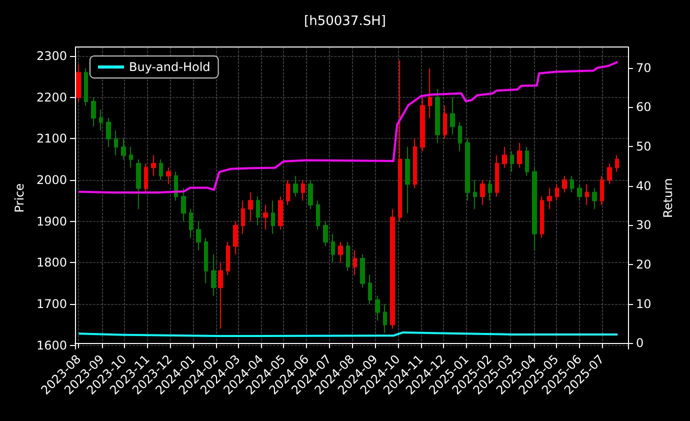 Image resolution: width=690 pixels, height=421 pixels. I want to click on y2-tick-label: 40, so click(644, 185).